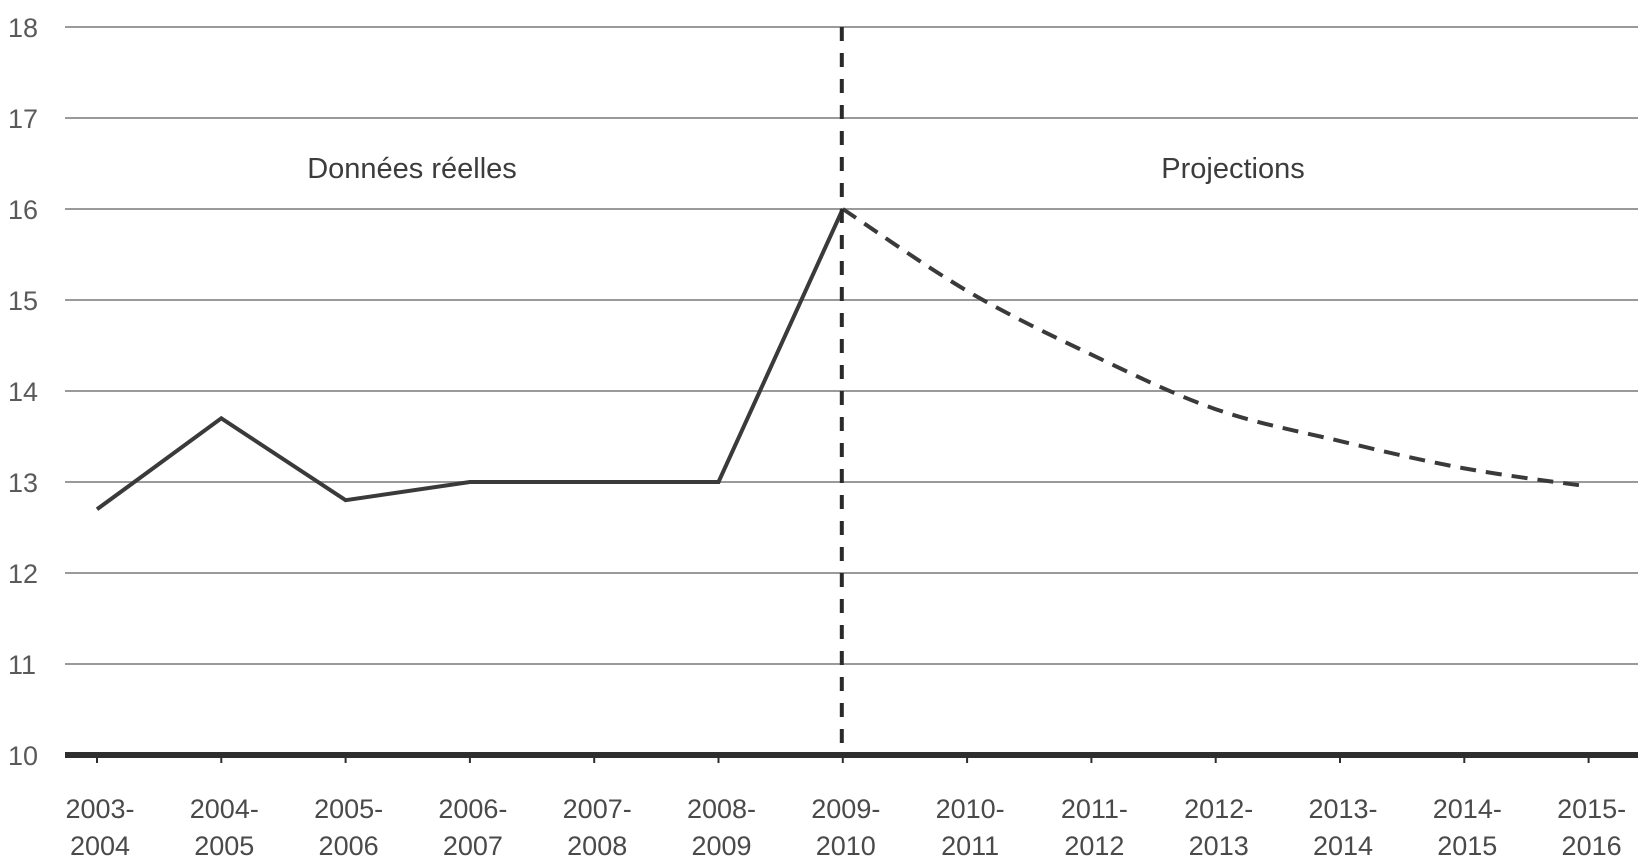 The image size is (1638, 864). What do you see at coordinates (23, 756) in the screenshot?
I see `y-tick-label: 10` at bounding box center [23, 756].